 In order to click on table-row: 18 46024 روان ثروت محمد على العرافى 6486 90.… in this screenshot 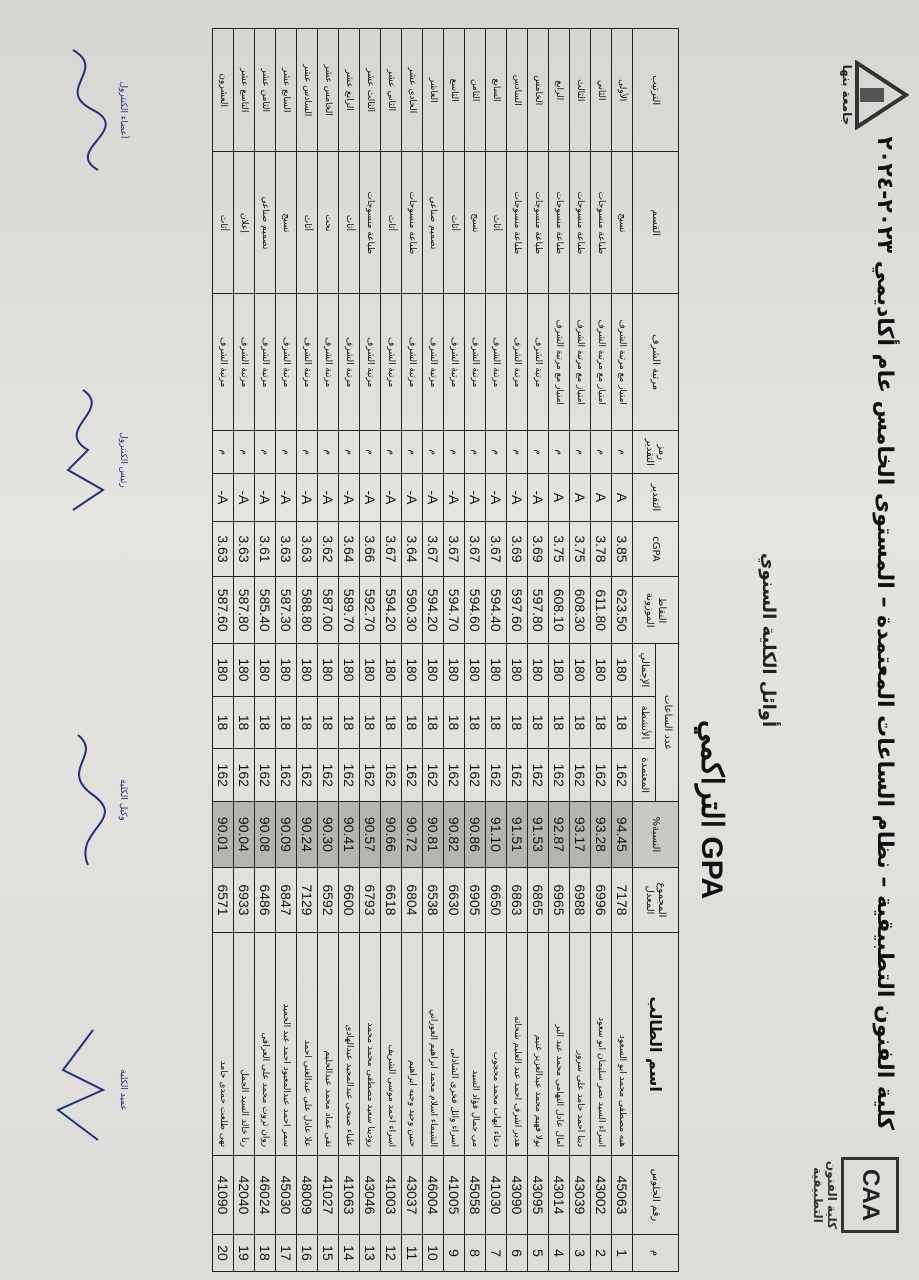, I will do `click(265, 650)`.